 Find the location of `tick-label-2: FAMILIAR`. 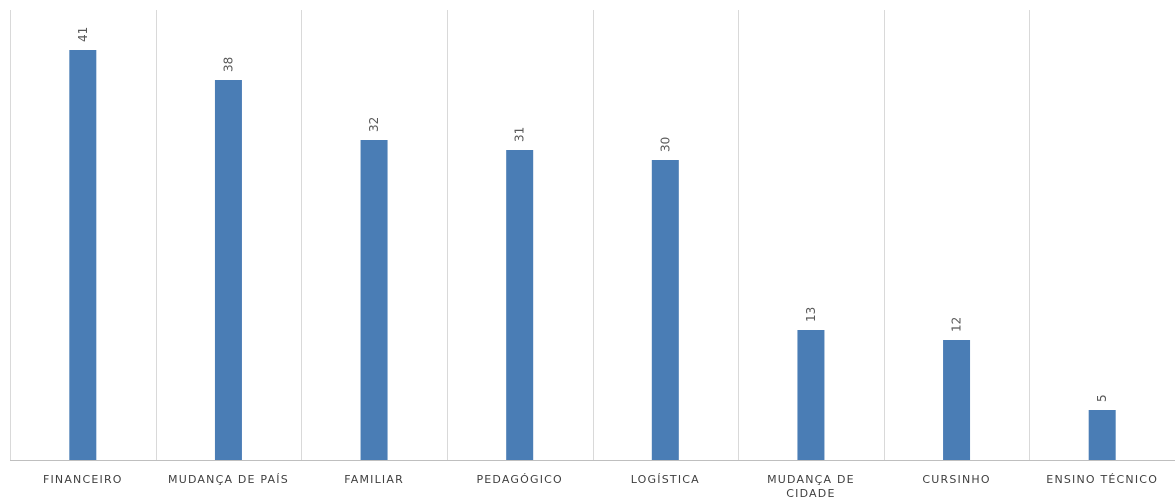

tick-label-2: FAMILIAR is located at coordinates (374, 479).